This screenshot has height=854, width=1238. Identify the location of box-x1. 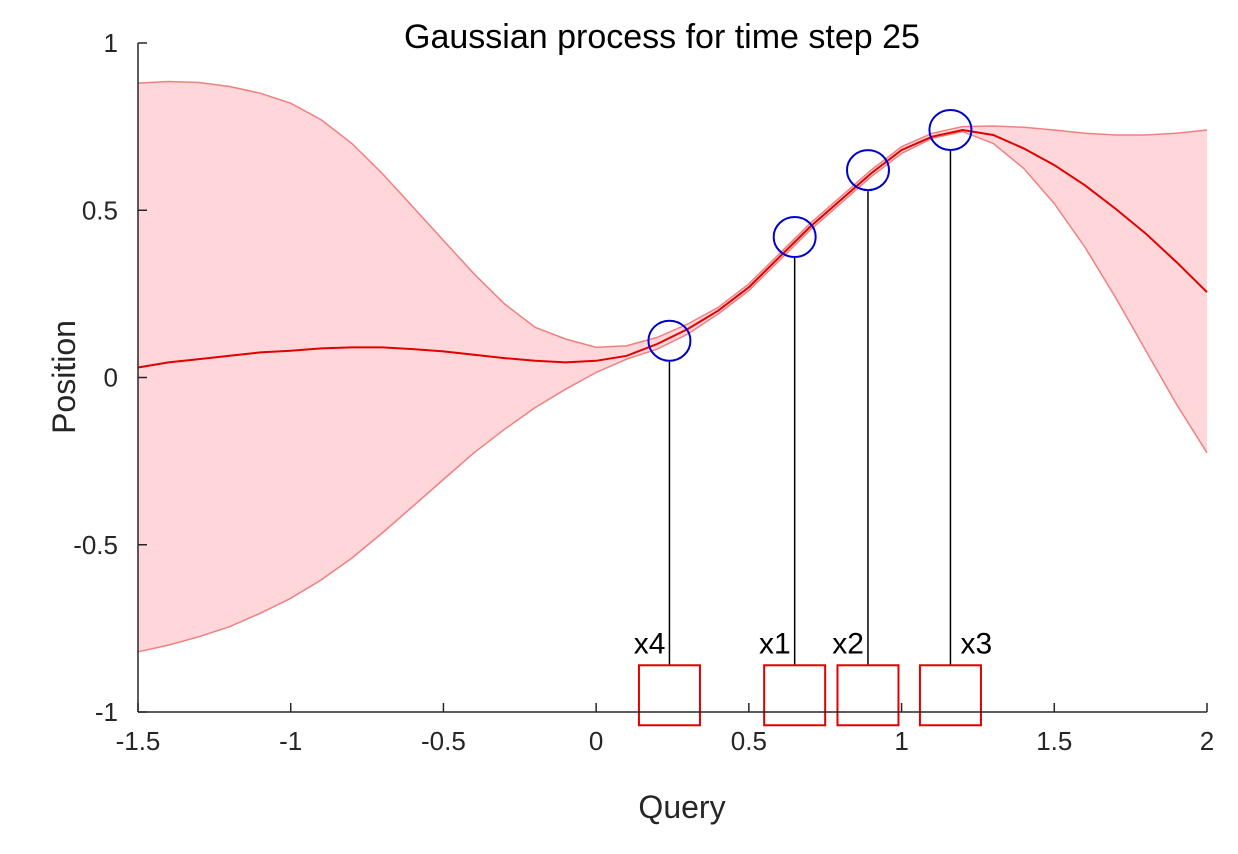
(795, 695).